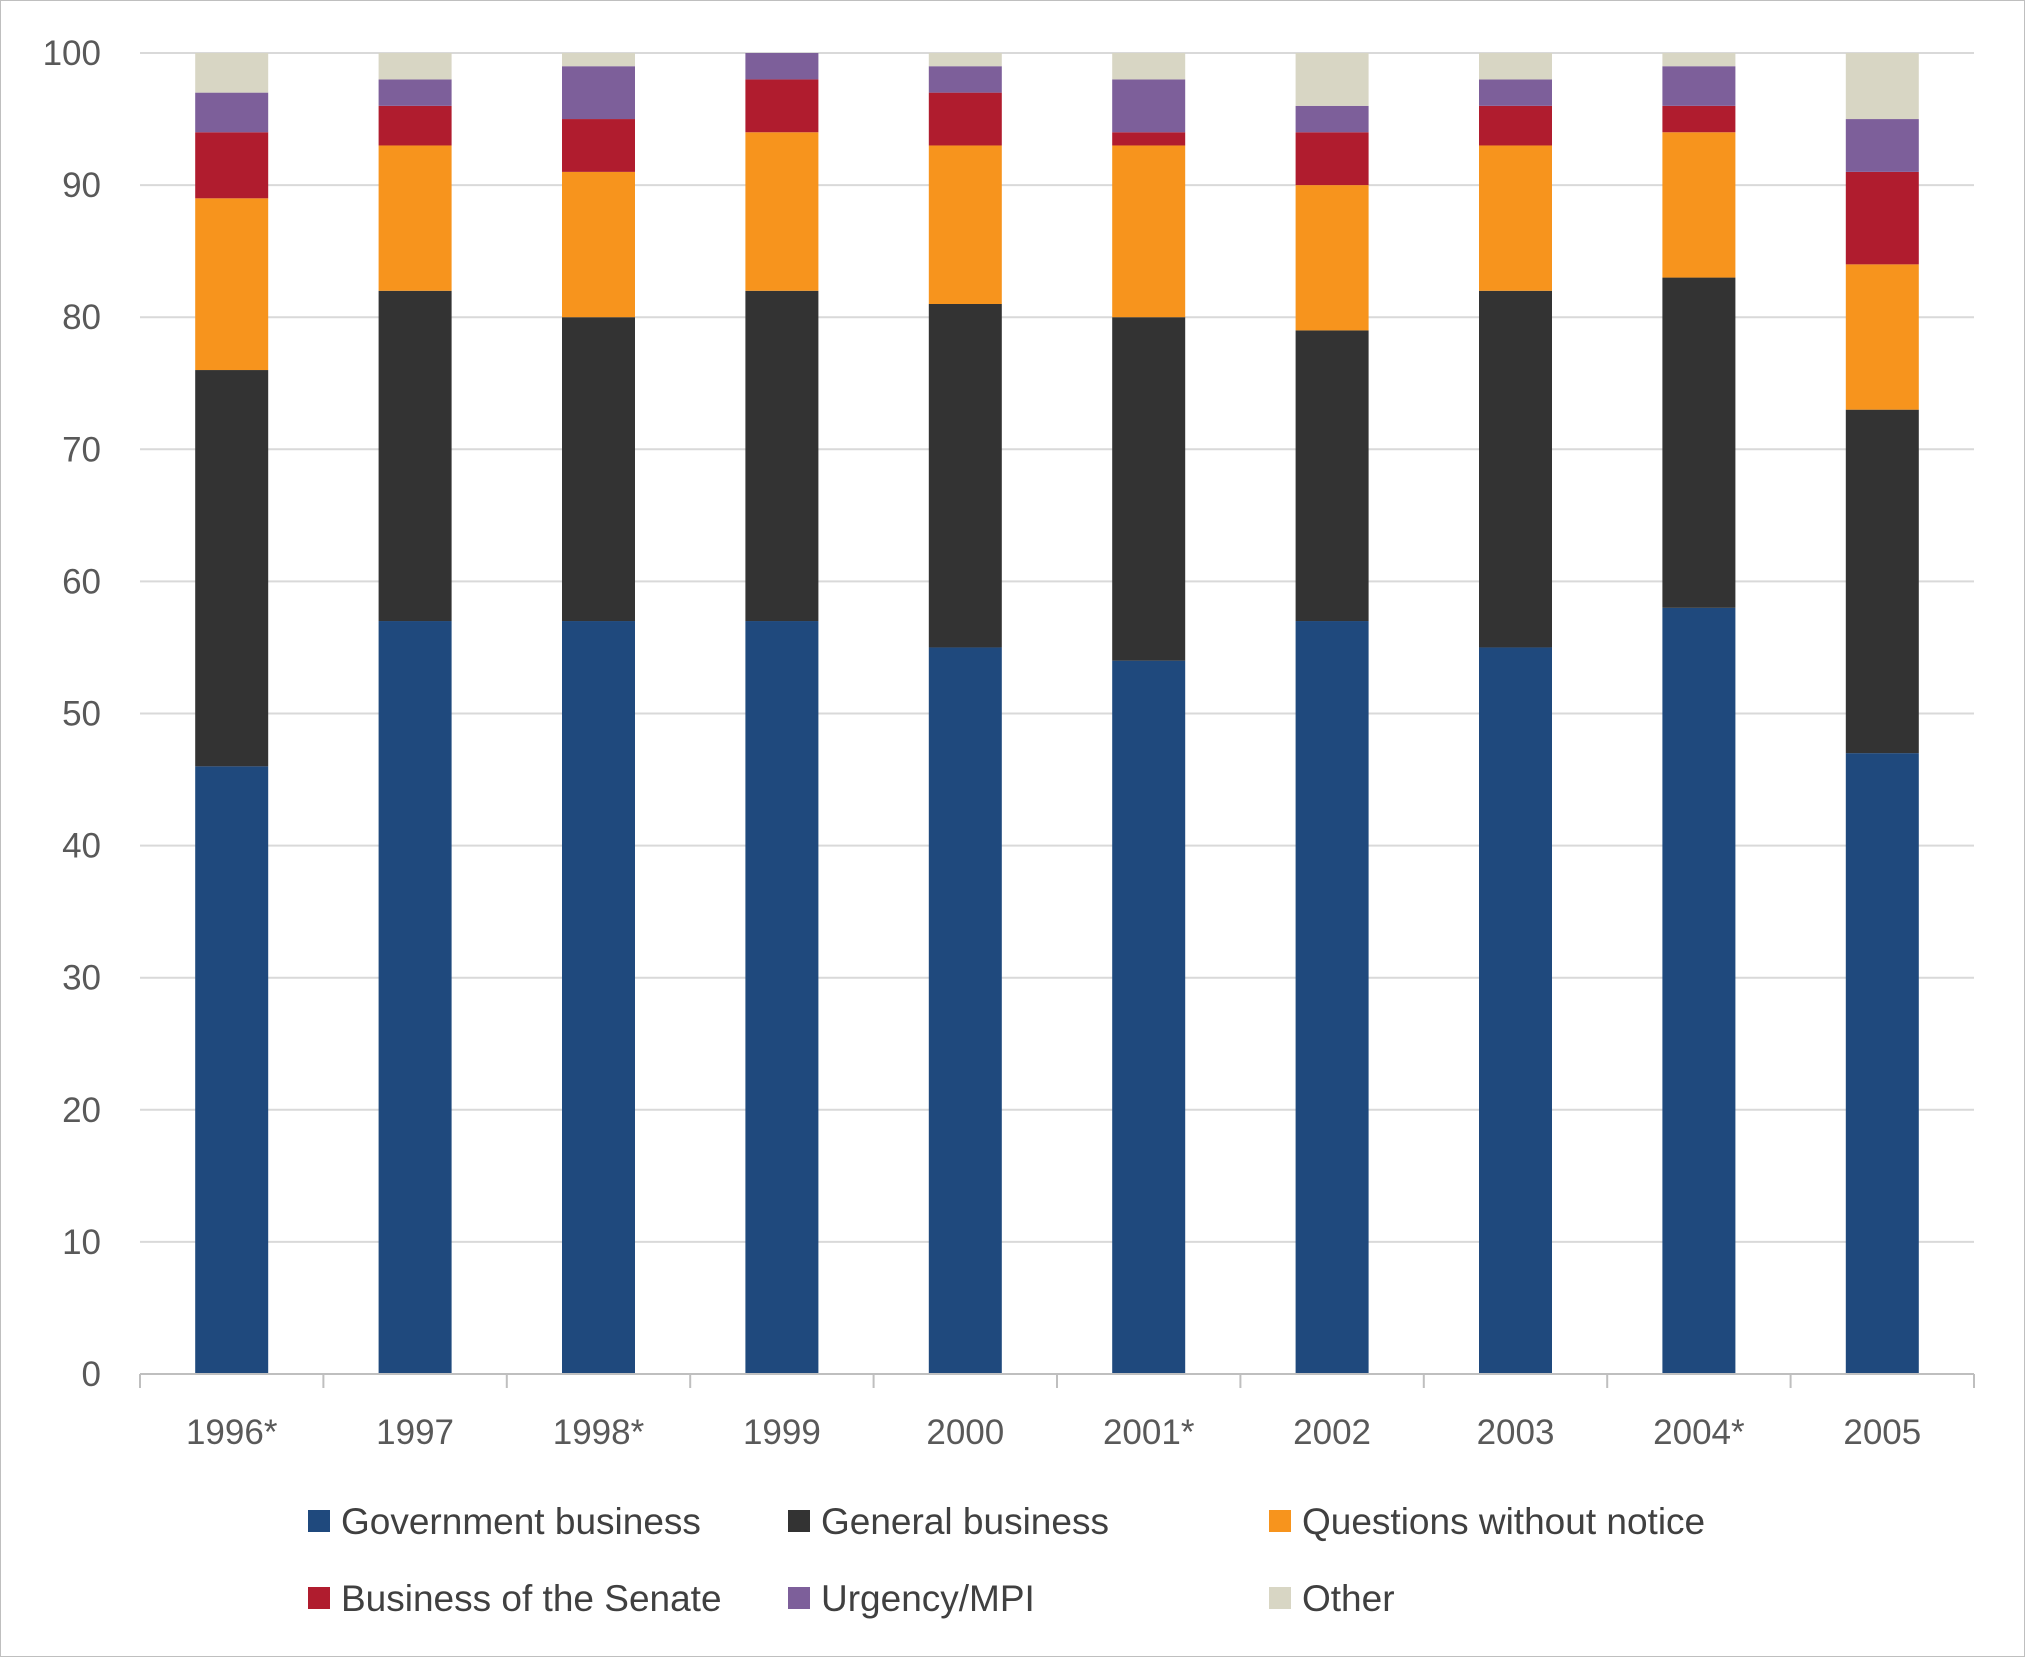 The height and width of the screenshot is (1659, 2027). What do you see at coordinates (1503, 1521) in the screenshot?
I see `legend-label-questions-without-notice: Questions without notice` at bounding box center [1503, 1521].